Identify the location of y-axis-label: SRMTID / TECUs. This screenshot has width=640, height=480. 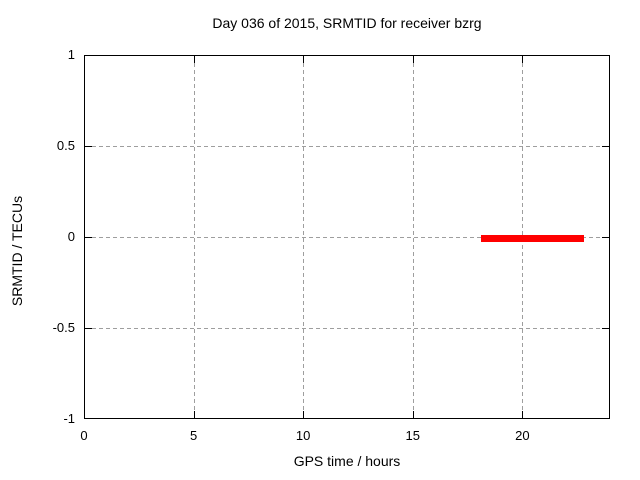
(17, 251).